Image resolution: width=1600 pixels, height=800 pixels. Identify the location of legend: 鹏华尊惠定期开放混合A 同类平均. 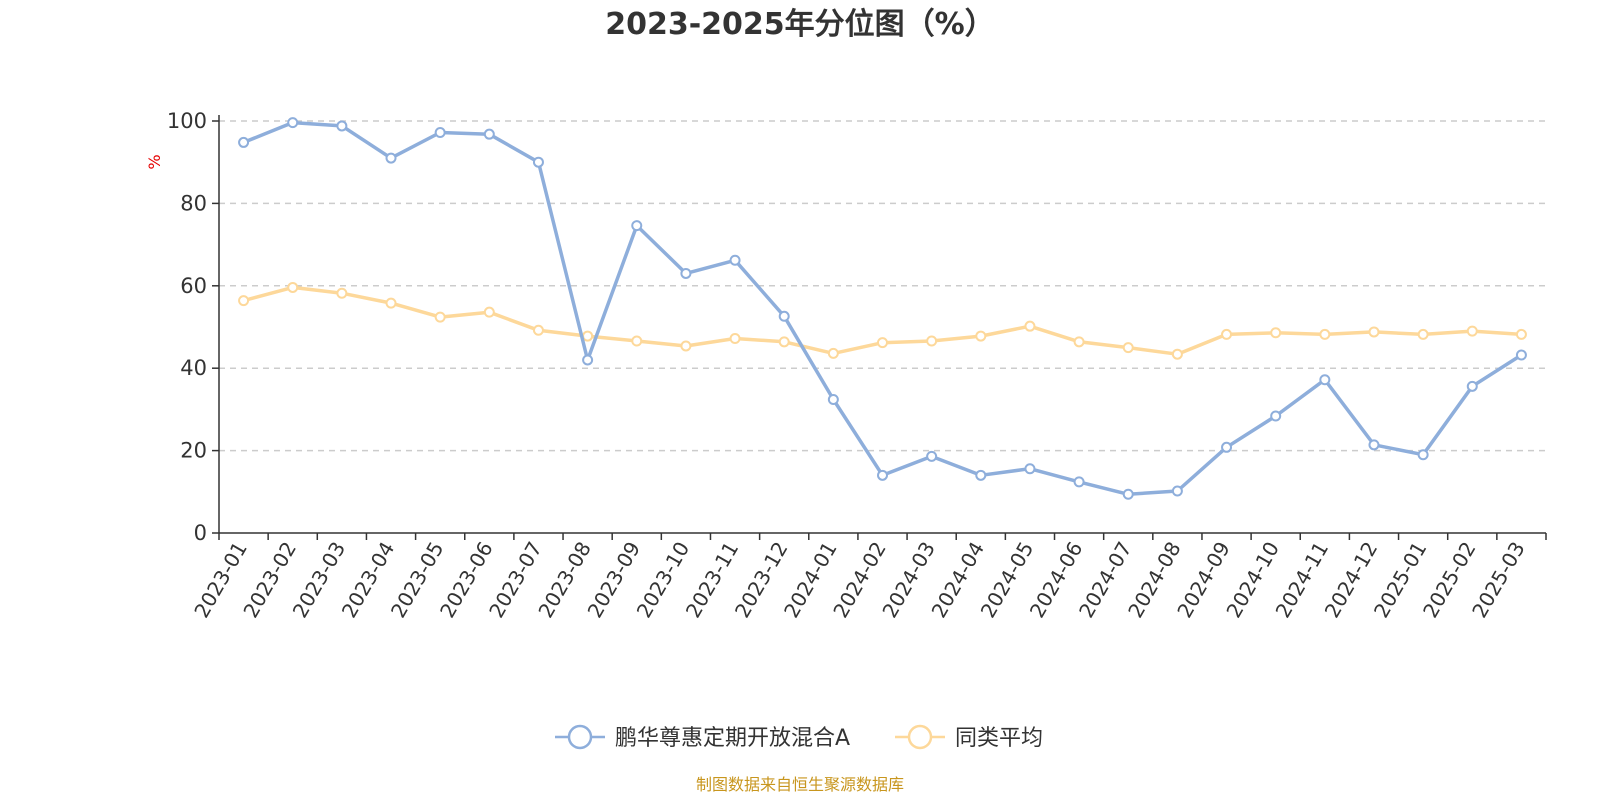
(799, 737).